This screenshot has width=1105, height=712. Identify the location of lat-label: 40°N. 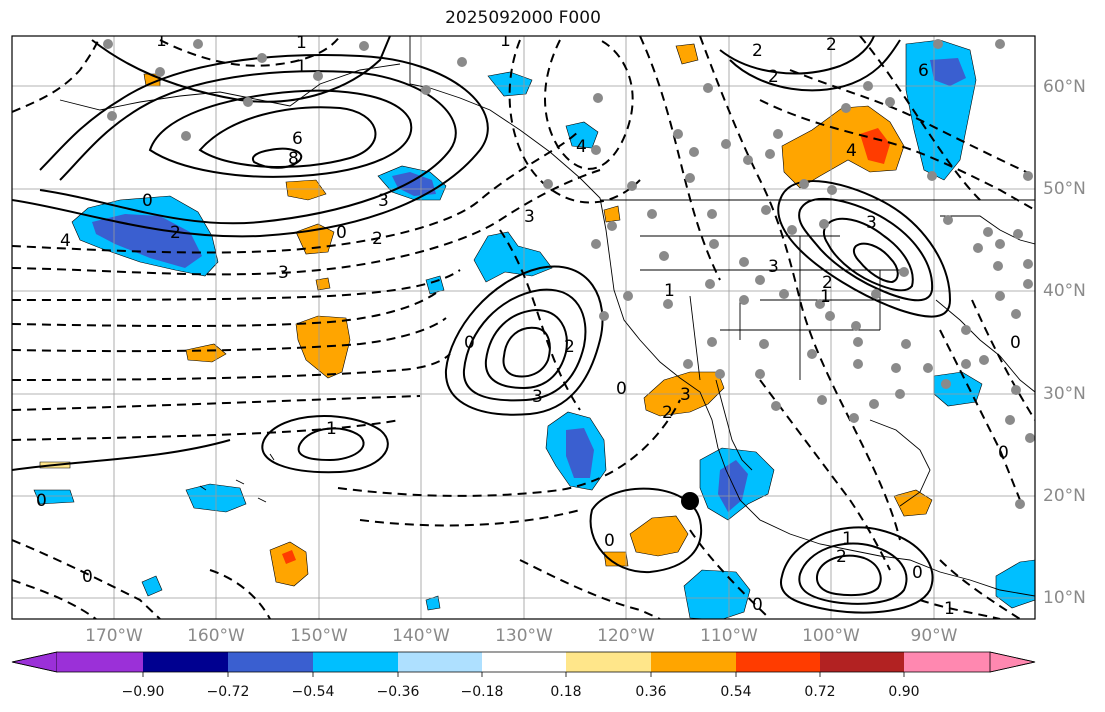
(1064, 291).